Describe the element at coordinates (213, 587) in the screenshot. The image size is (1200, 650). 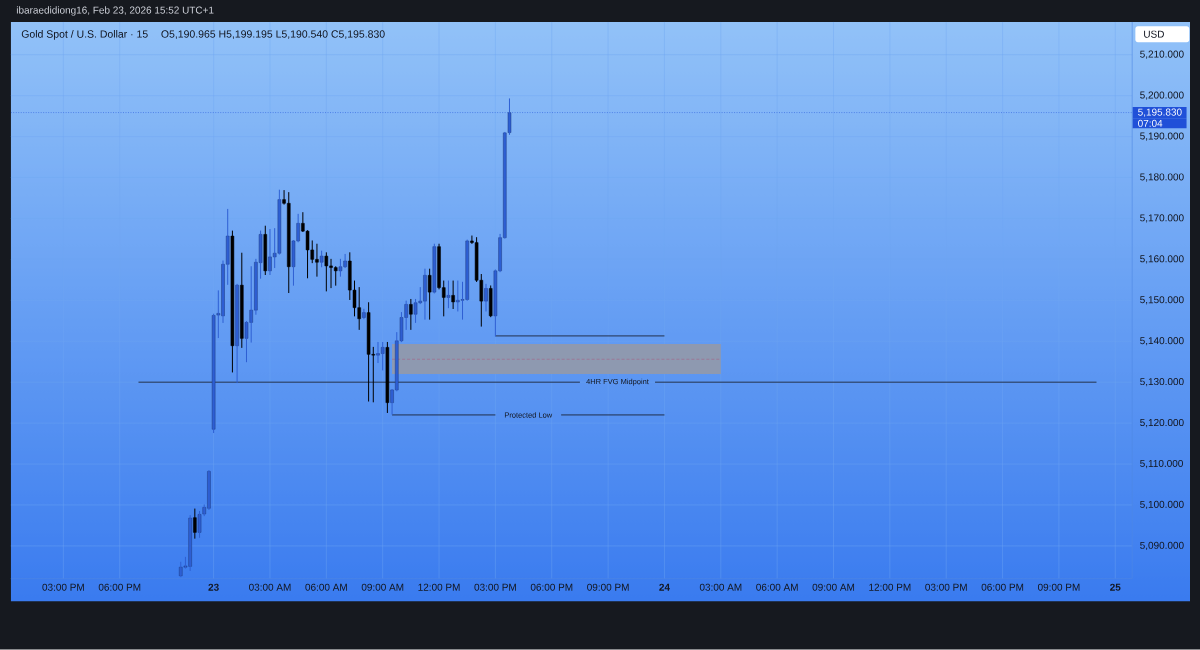
I see `x-tick-label: 23` at that location.